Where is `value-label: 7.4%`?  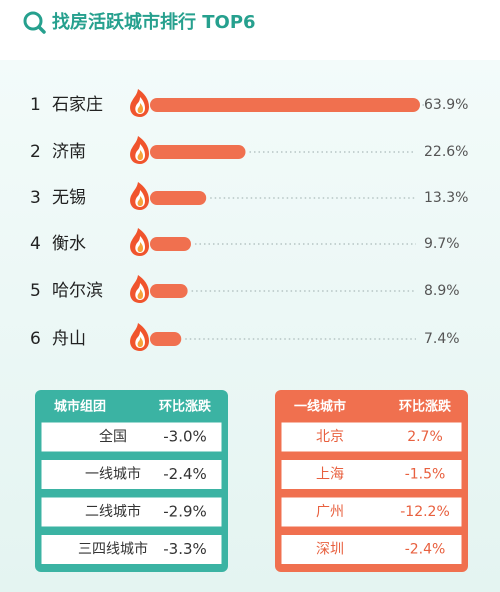 value-label: 7.4% is located at coordinates (442, 339).